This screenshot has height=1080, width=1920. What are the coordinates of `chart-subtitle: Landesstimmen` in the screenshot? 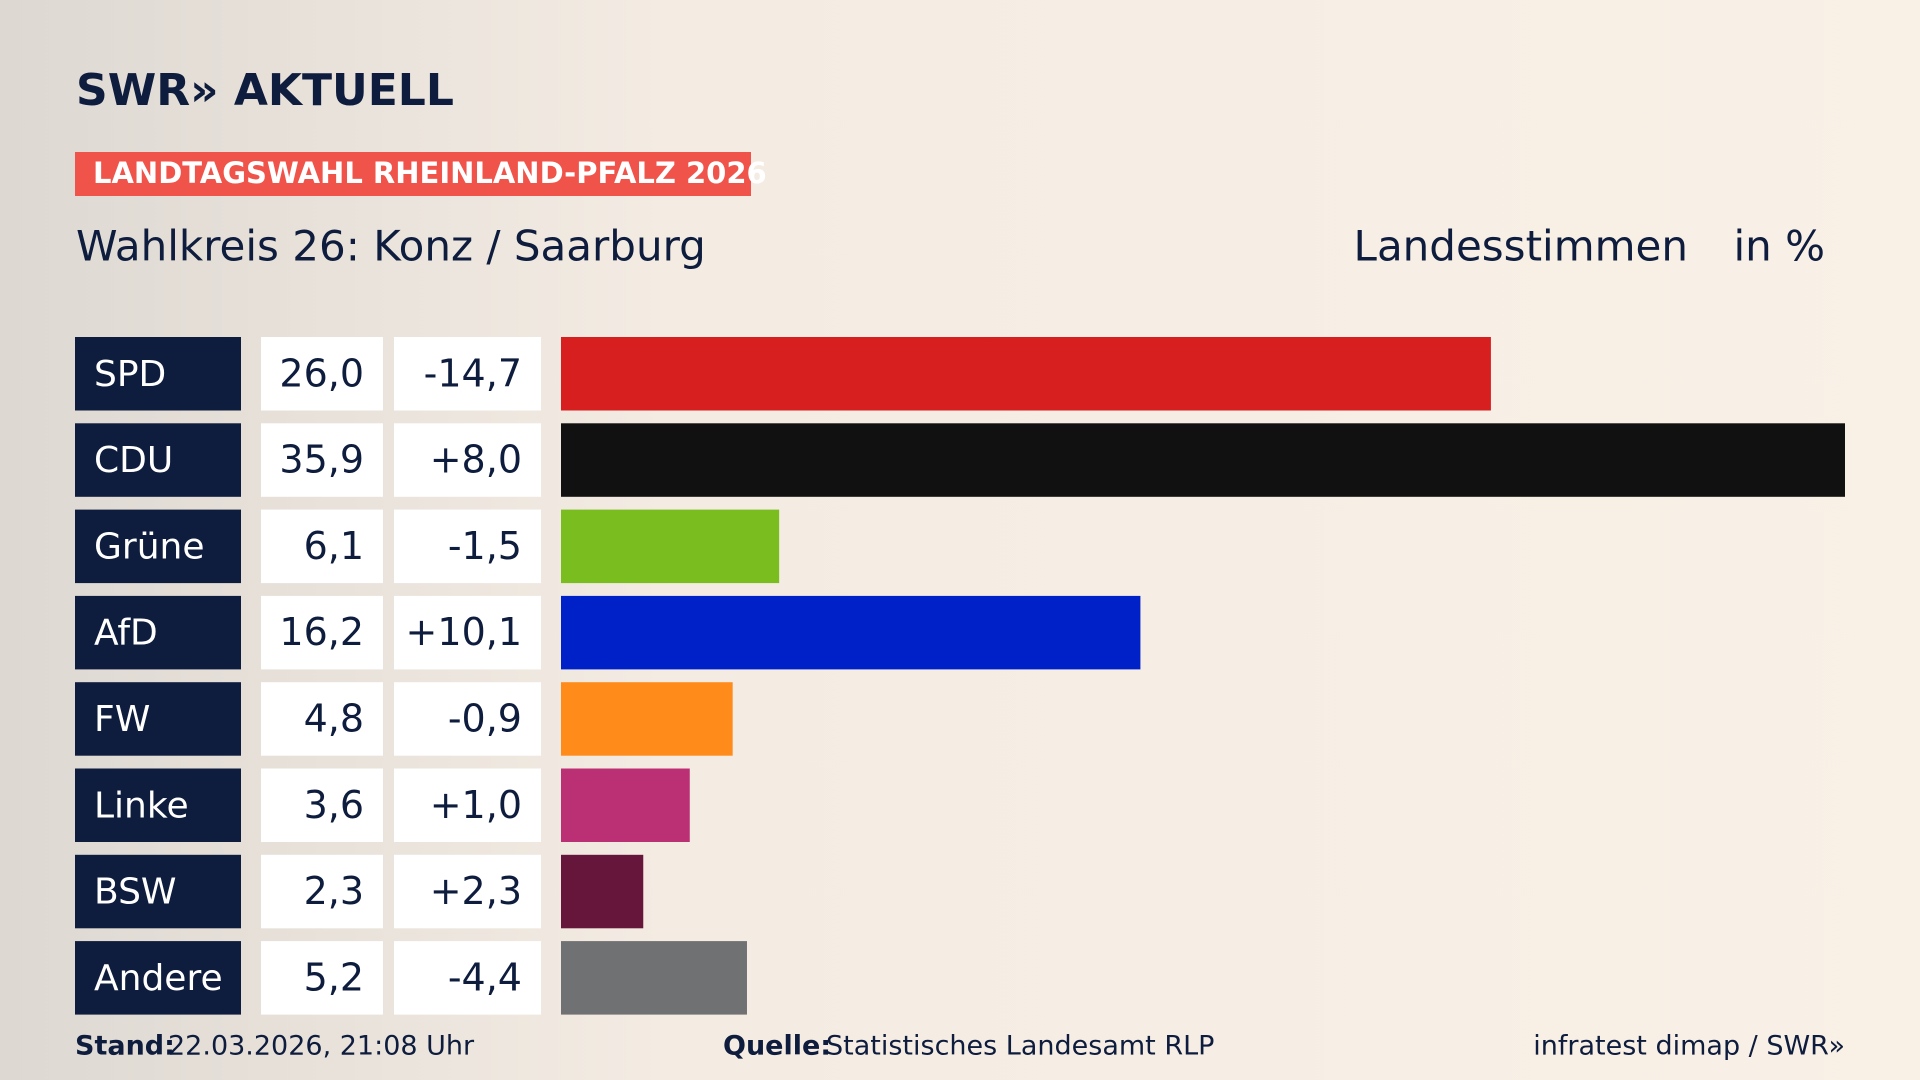 It's located at (1521, 246).